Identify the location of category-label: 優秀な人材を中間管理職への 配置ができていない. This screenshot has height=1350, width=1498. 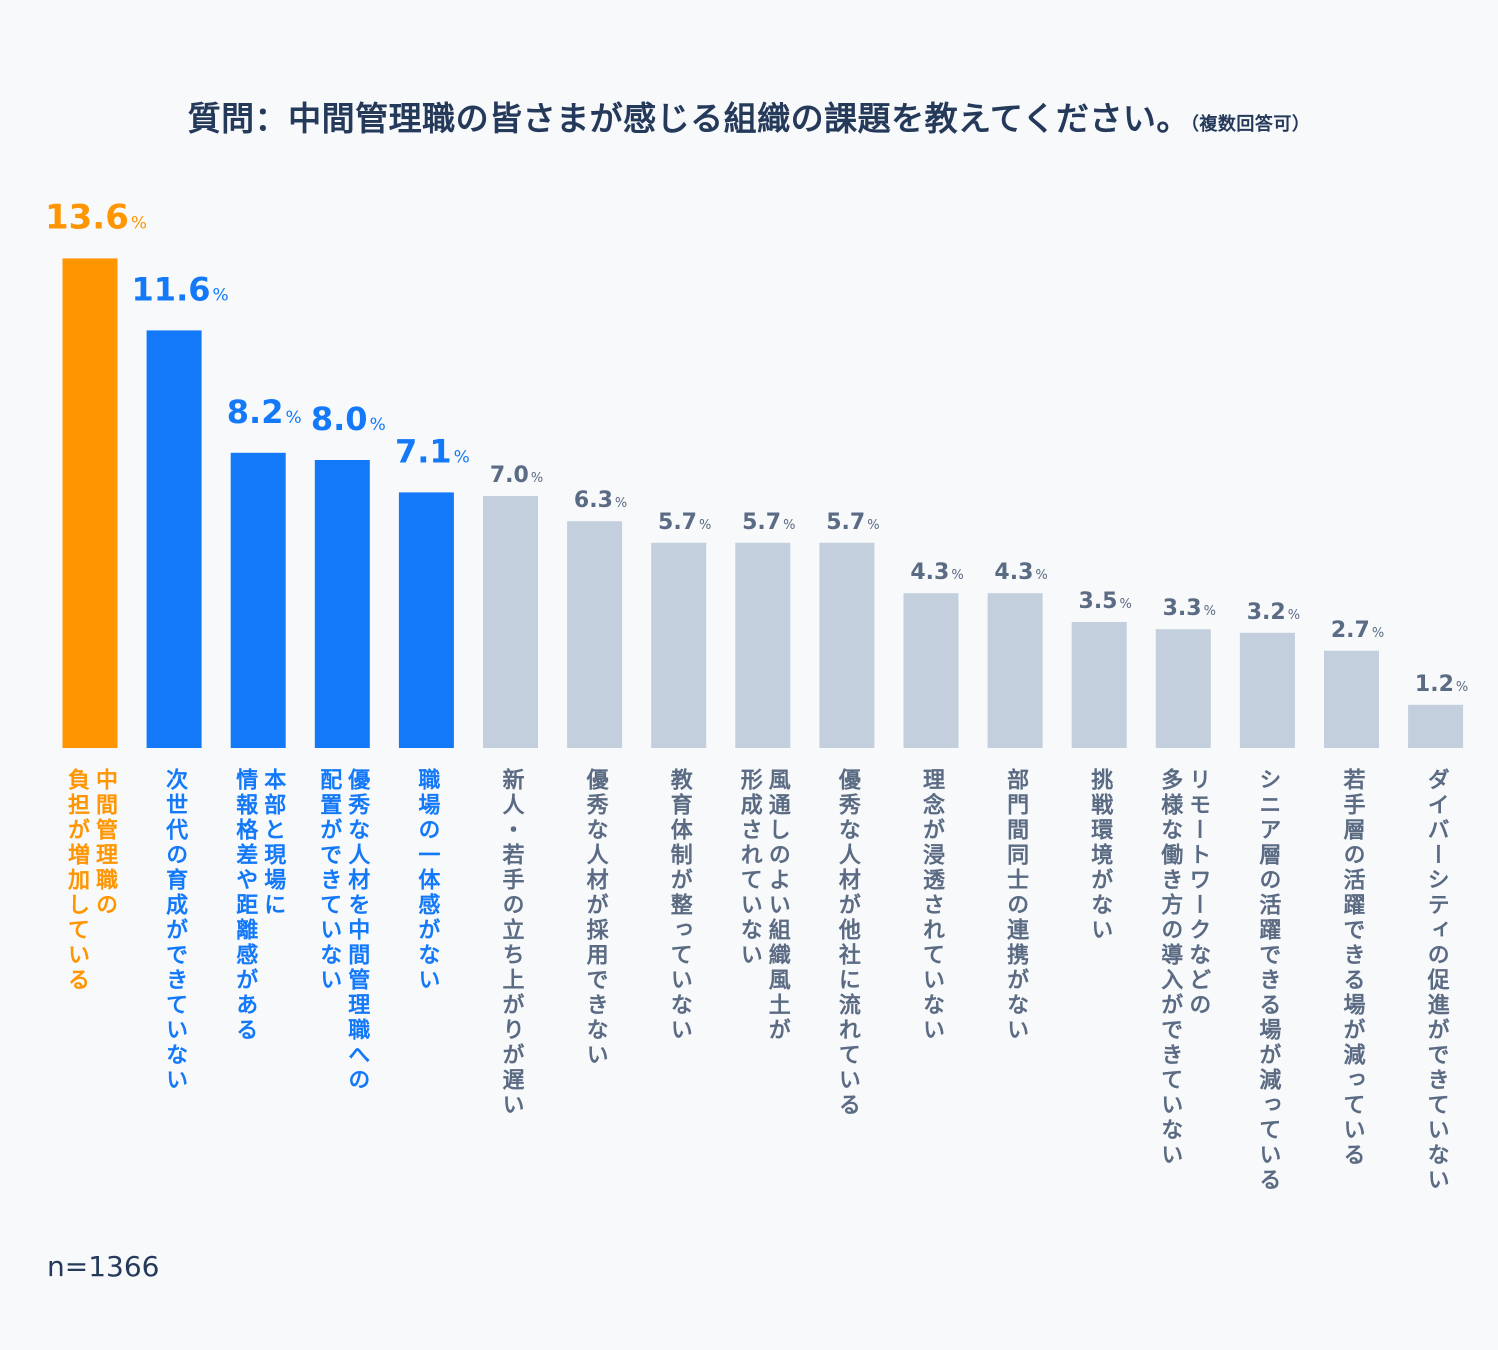
(343, 930).